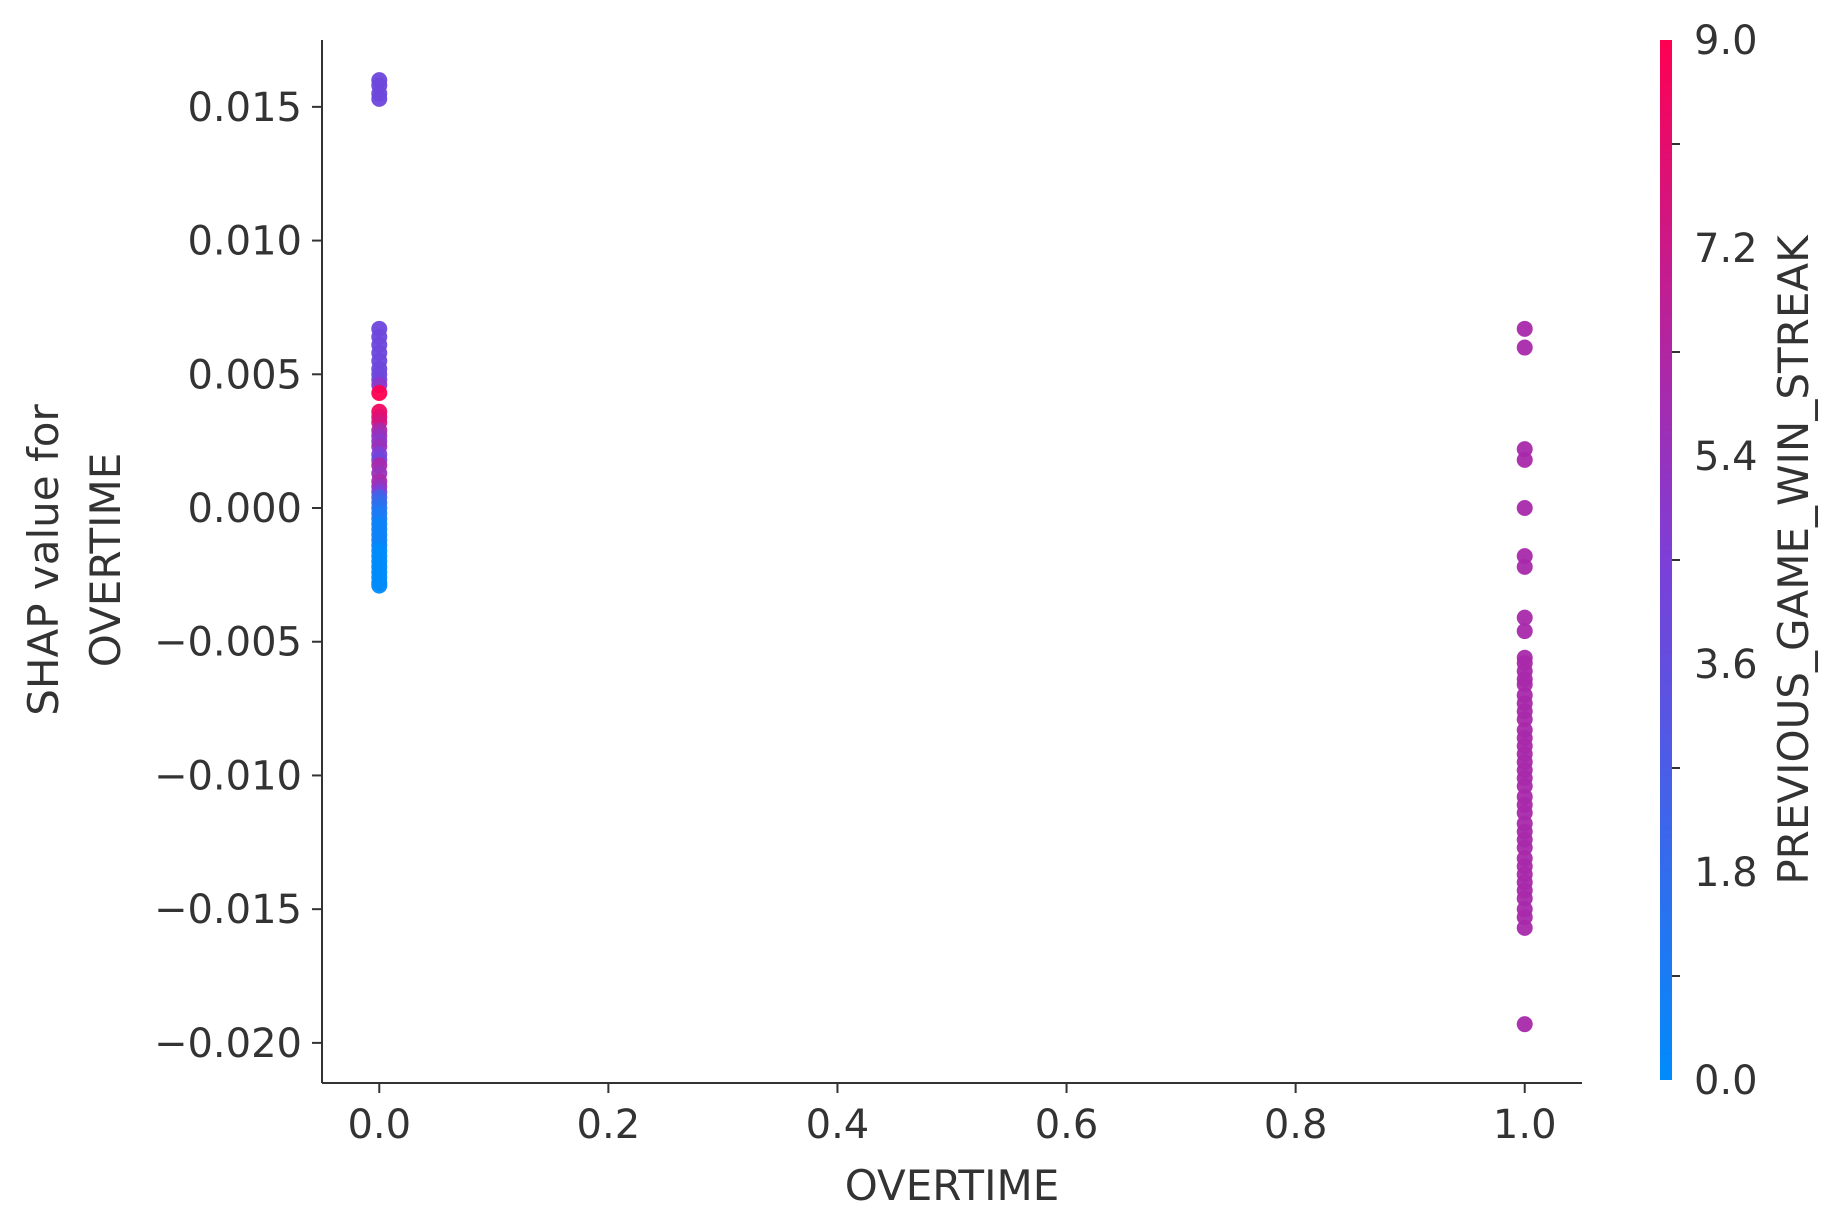  I want to click on y-tick-label: −0.005, so click(228, 643).